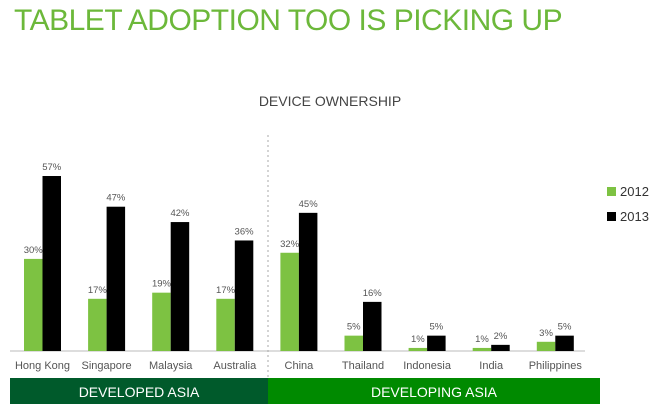  I want to click on x-tick-label: Indonesia, so click(427, 366).